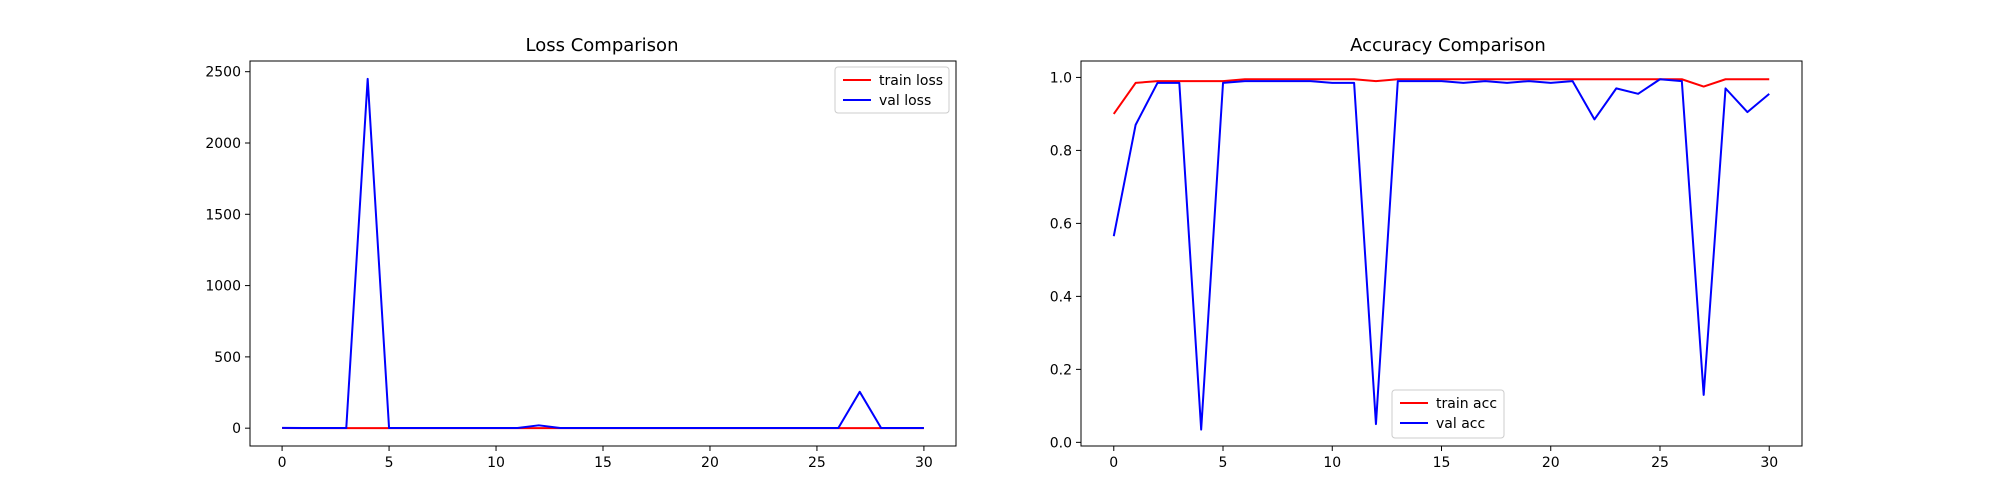 This screenshot has width=2000, height=500. I want to click on loss-legend-box, so click(892, 90).